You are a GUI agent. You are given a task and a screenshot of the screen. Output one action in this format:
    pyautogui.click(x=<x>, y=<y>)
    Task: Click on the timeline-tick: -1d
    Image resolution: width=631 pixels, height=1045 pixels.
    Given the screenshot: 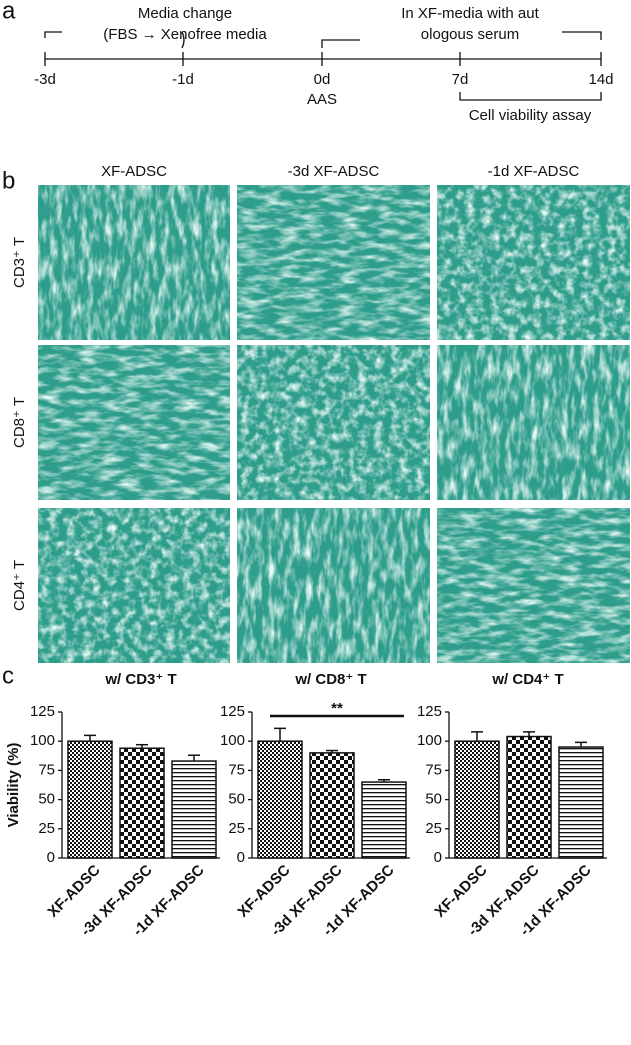 What is the action you would take?
    pyautogui.click(x=183, y=79)
    